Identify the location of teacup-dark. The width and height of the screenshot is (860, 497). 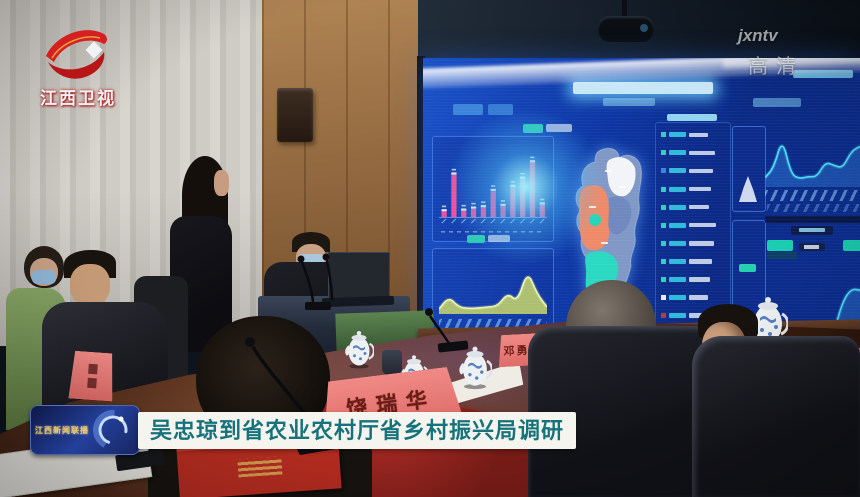
(392, 363).